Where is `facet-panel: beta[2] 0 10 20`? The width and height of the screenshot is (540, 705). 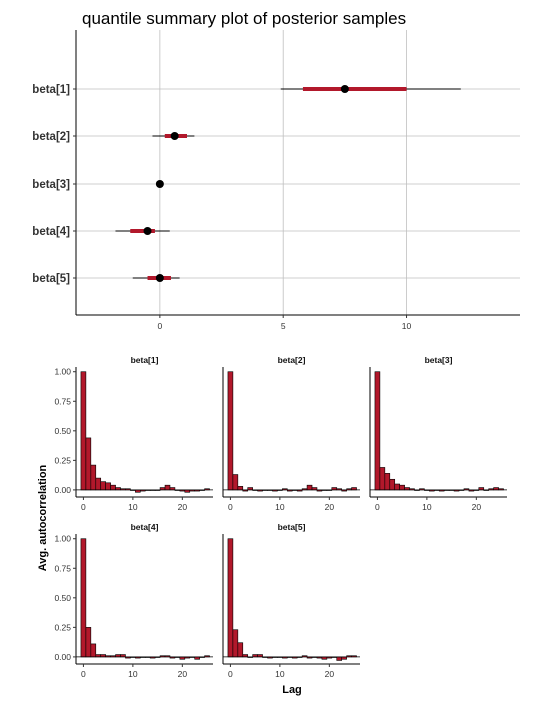 facet-panel: beta[2] 0 10 20 is located at coordinates (291, 433).